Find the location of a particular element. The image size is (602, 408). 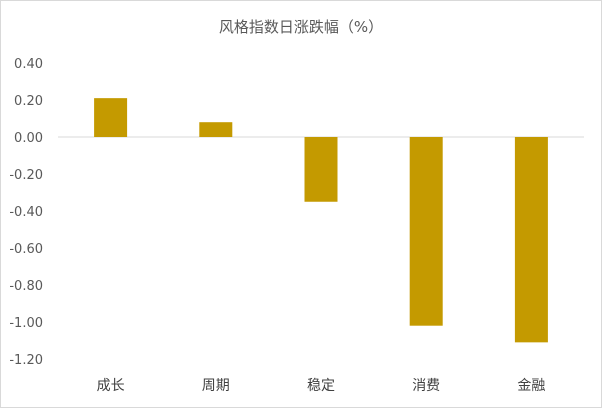

x-category-label: 消费 is located at coordinates (426, 386).